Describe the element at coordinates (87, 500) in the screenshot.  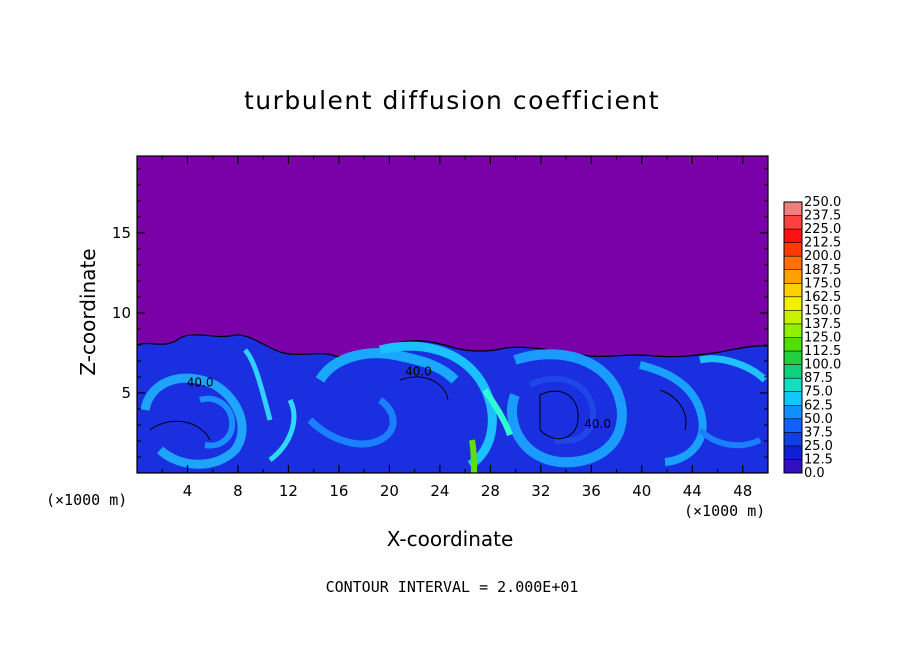
I see `x-unit-label-left: (×1000 m)` at that location.